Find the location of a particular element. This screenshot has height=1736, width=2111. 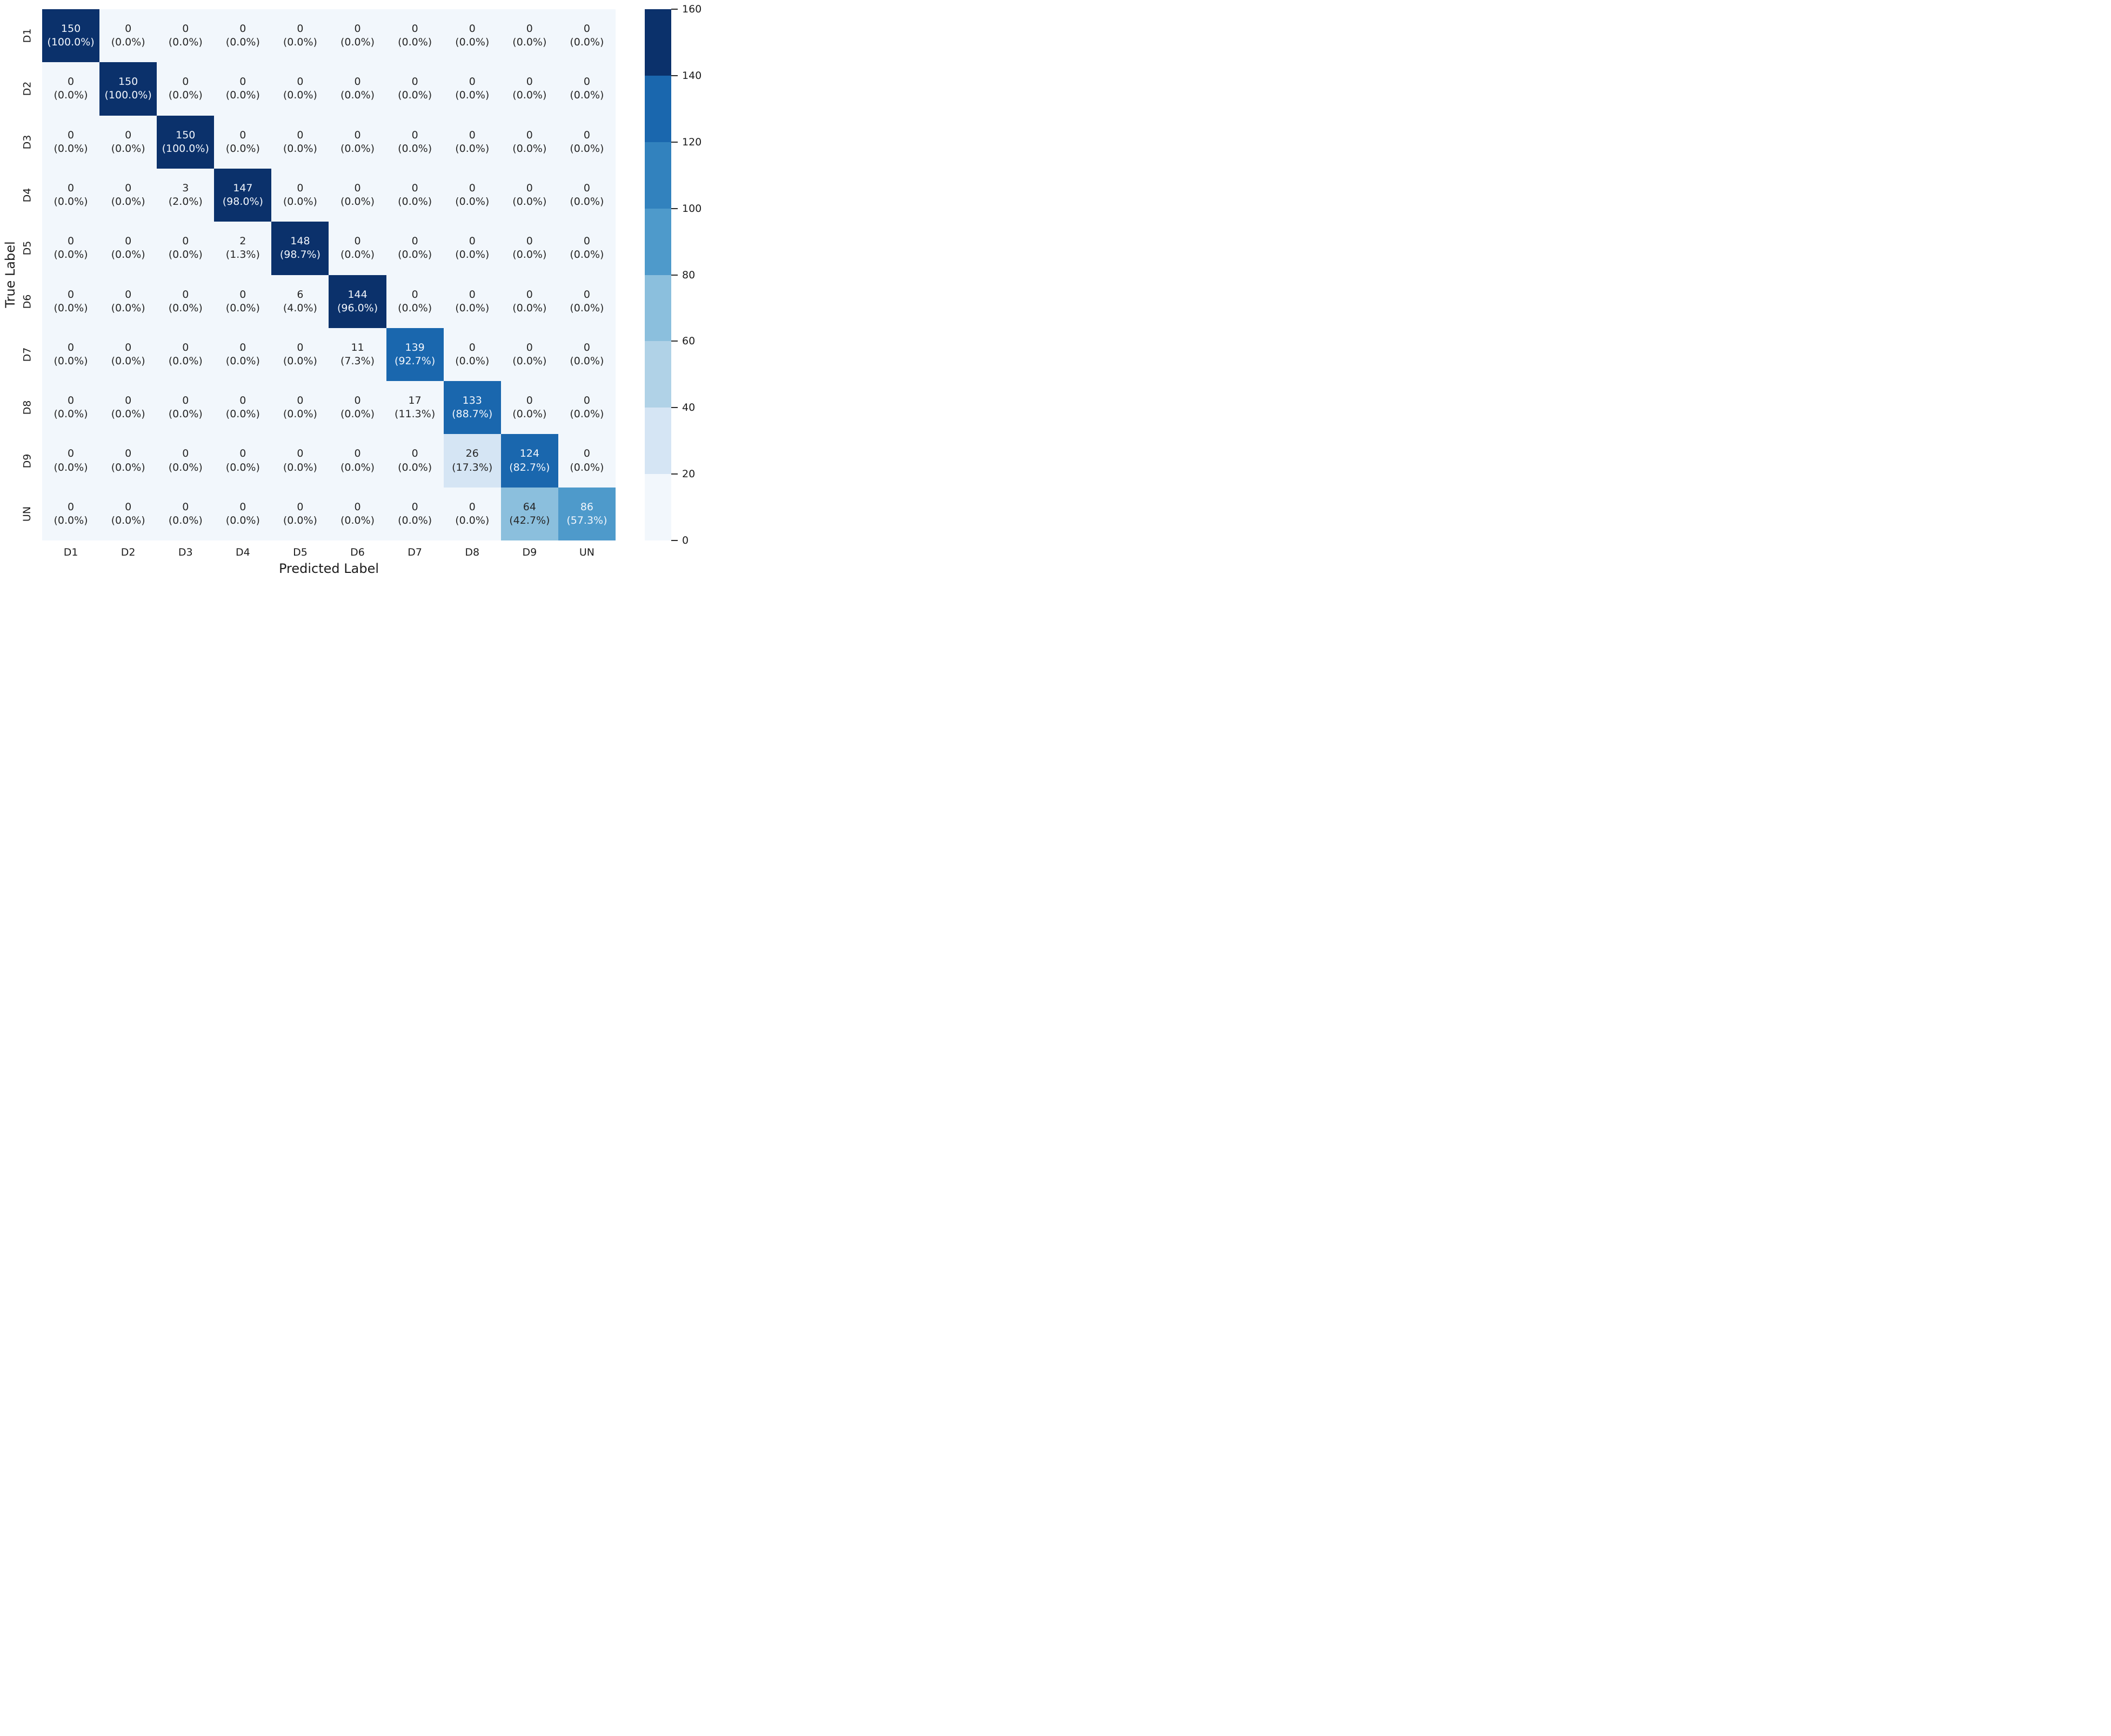

heatmap-cell-D2-UN: 0 (0.0%) is located at coordinates (587, 89).